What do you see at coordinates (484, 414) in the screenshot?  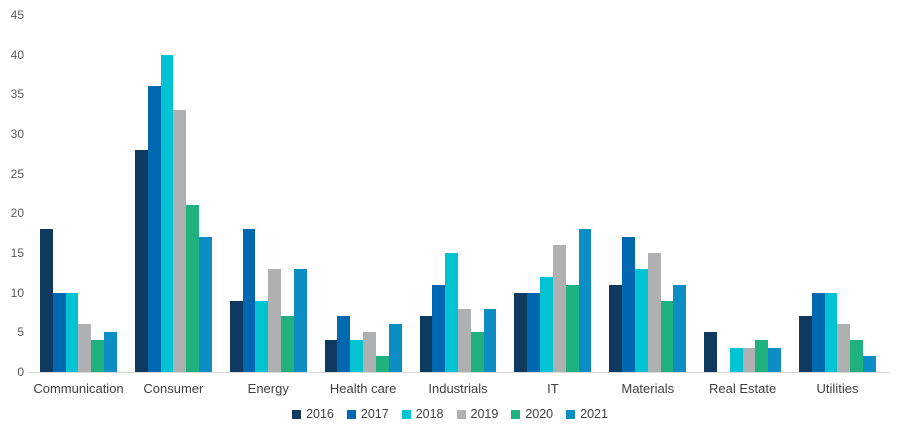 I see `legend-label-2019: 2019` at bounding box center [484, 414].